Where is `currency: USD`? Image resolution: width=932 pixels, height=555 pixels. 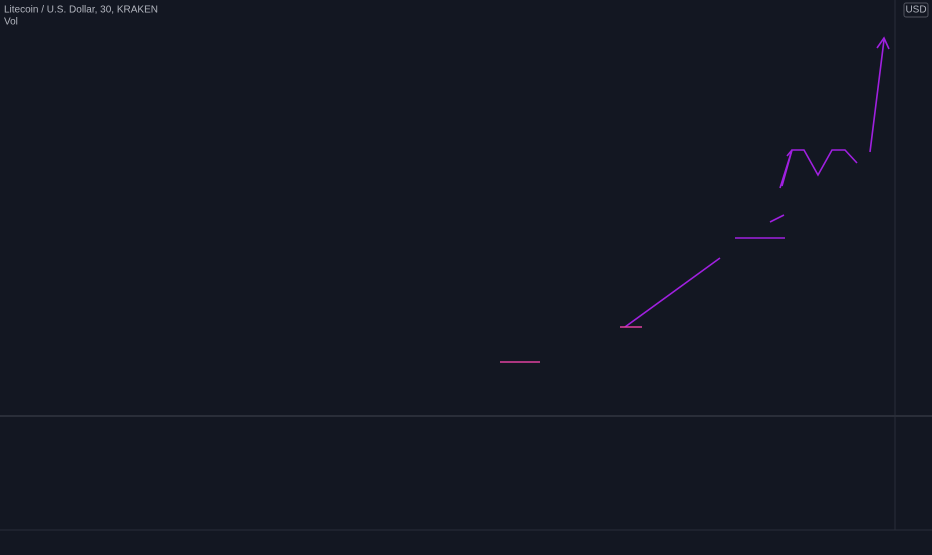
currency: USD is located at coordinates (915, 10).